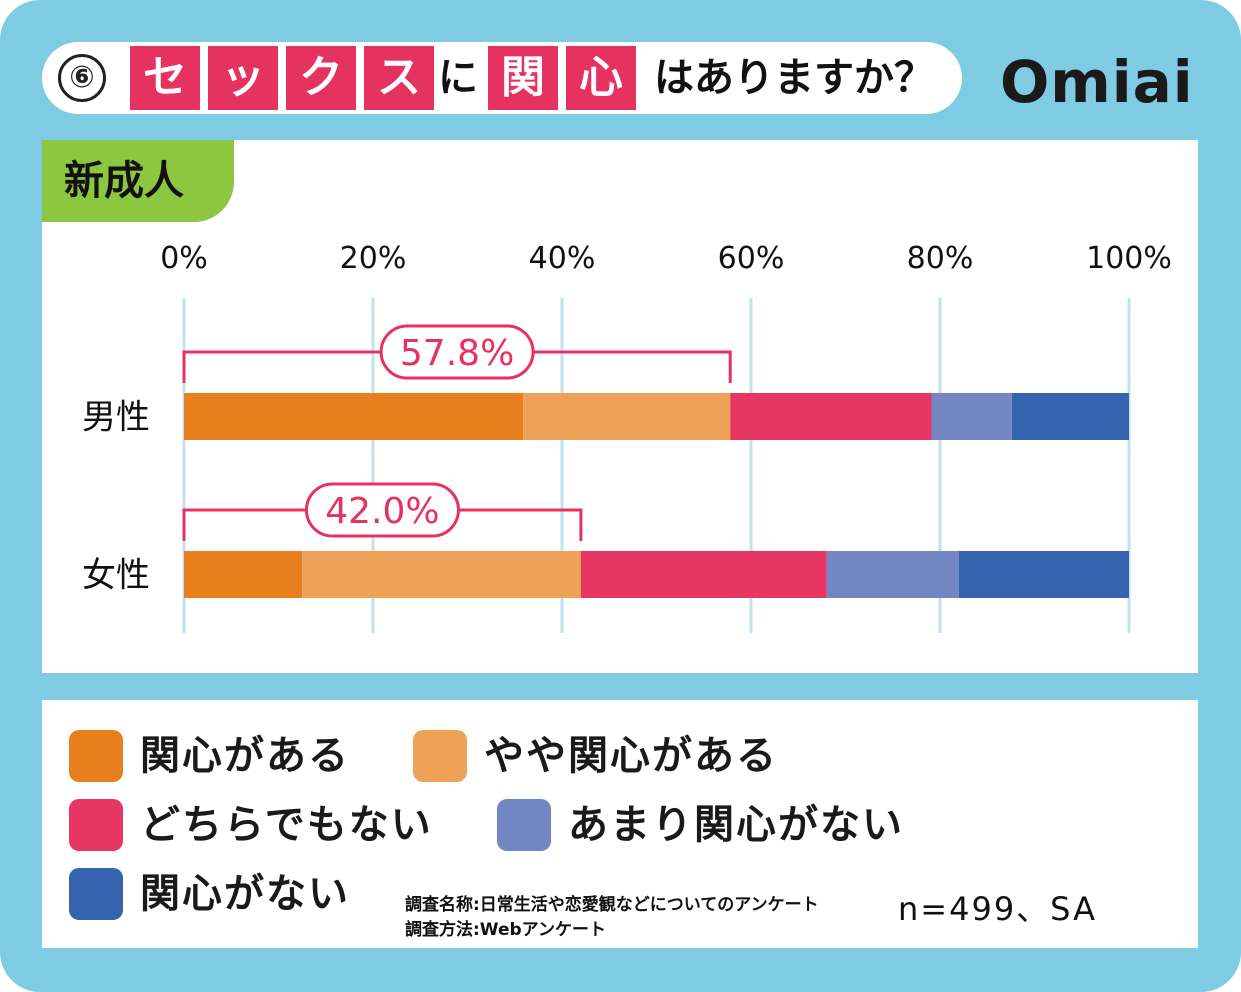 The height and width of the screenshot is (992, 1241). What do you see at coordinates (321, 78) in the screenshot?
I see `title-char-box: ク` at bounding box center [321, 78].